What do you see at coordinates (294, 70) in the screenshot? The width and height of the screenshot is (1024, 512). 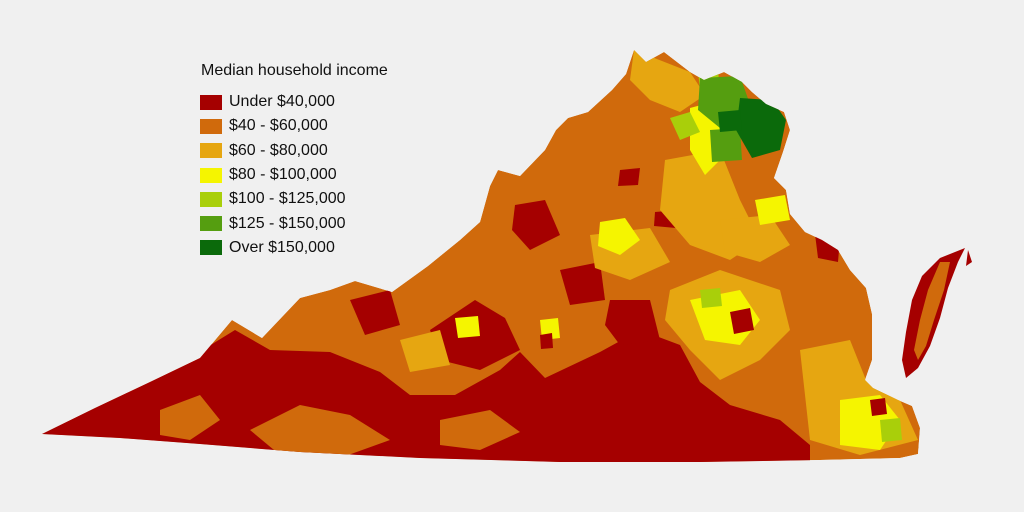 I see `legend-title: Median household income` at bounding box center [294, 70].